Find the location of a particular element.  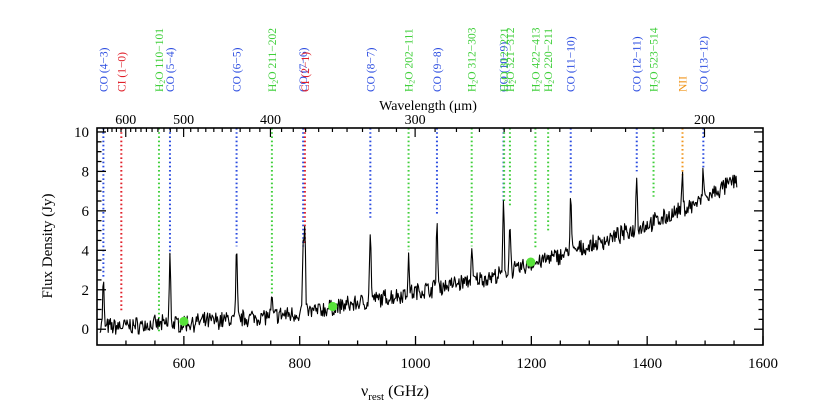

x-tick-label: 1200 is located at coordinates (531, 364).